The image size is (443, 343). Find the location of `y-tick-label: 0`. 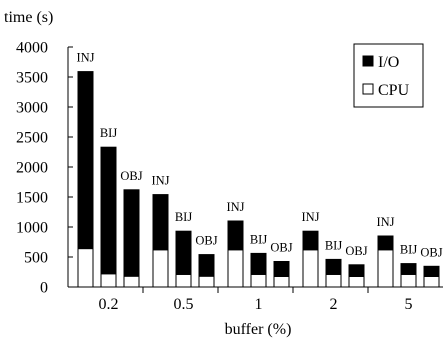

y-tick-label: 0 is located at coordinates (44, 288).